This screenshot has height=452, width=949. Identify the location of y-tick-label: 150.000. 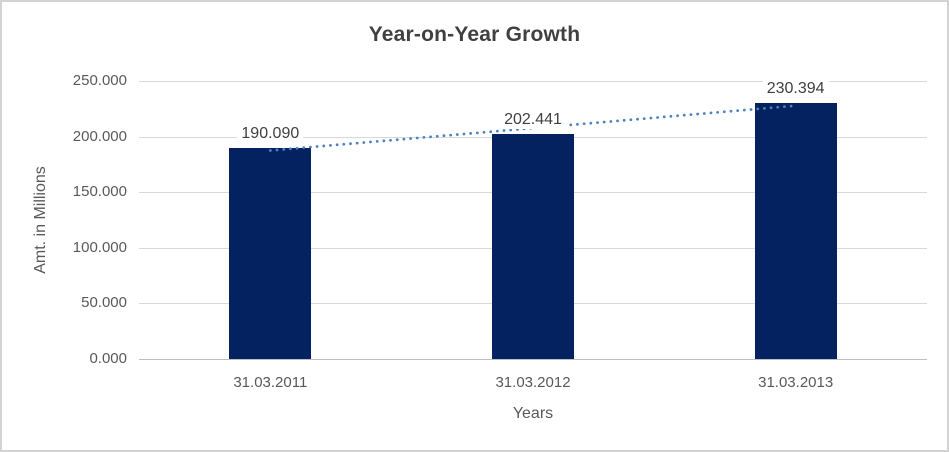
(99, 192).